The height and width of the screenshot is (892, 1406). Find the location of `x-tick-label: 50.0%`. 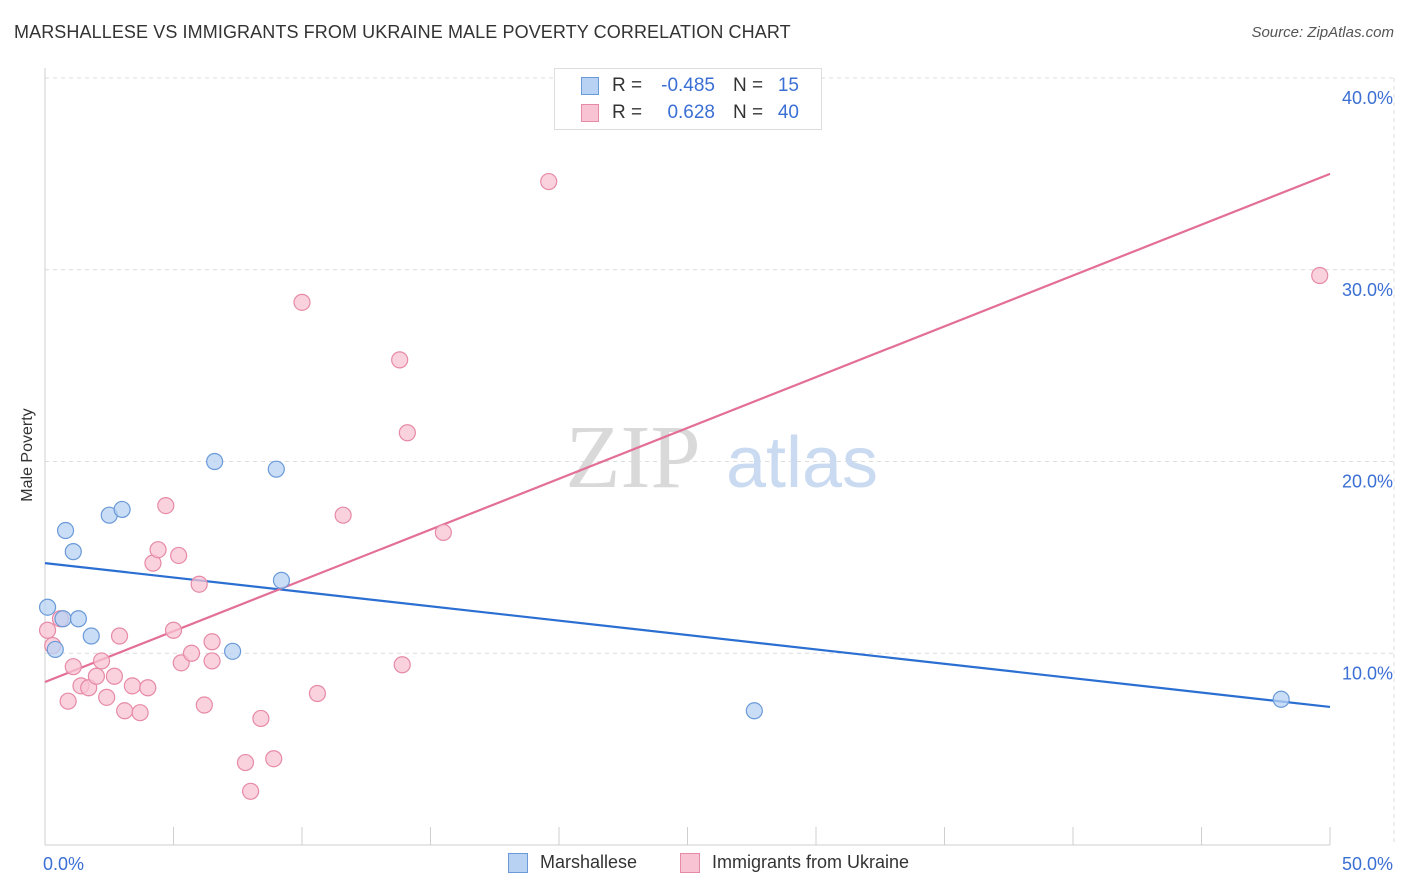

x-tick-label: 50.0% is located at coordinates (1367, 864).